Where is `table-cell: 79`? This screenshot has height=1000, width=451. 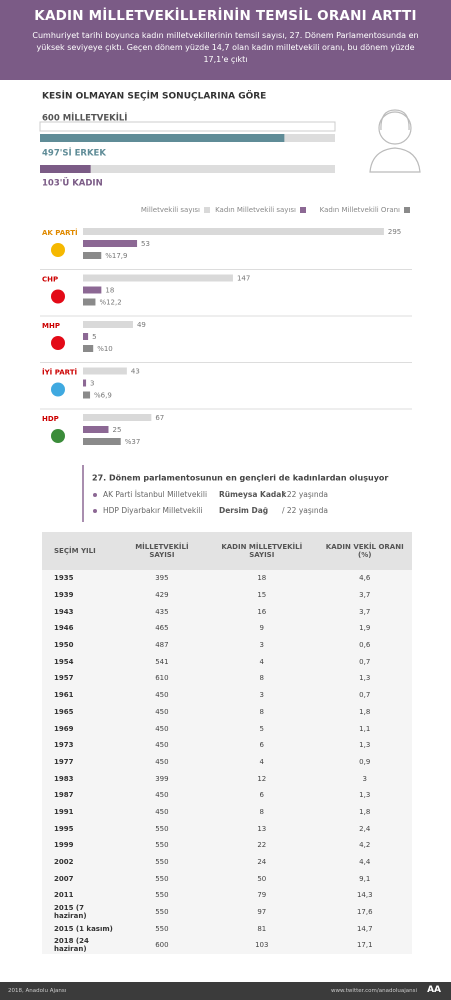 table-cell: 79 is located at coordinates (262, 895).